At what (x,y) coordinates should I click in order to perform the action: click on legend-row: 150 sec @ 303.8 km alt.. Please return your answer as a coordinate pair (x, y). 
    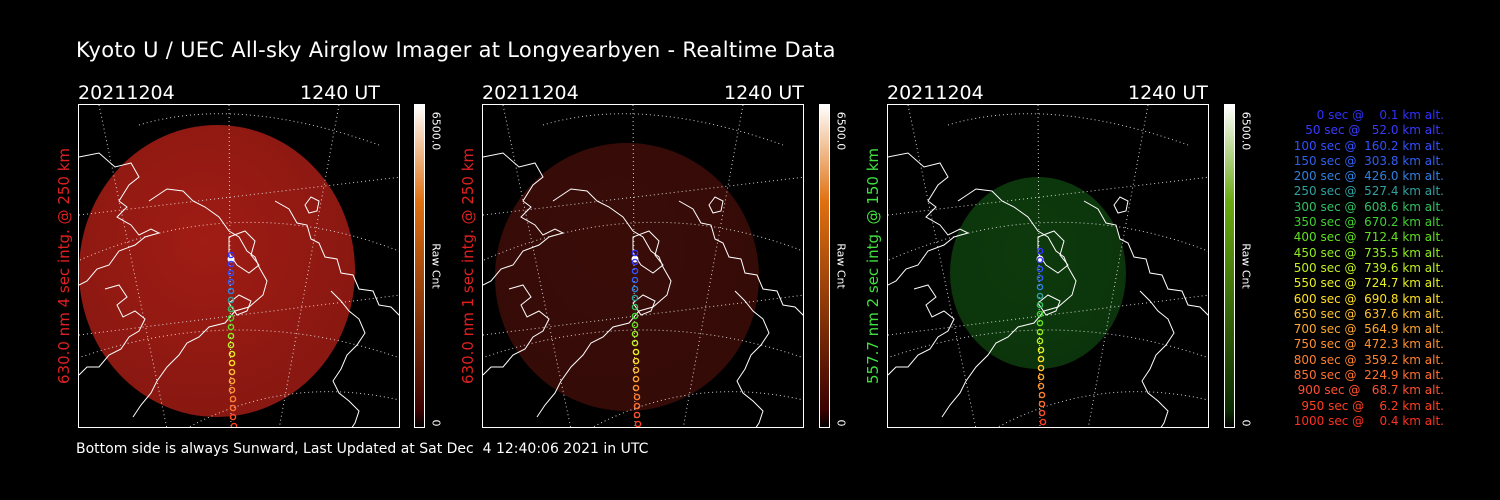
    Looking at the image, I should click on (1366, 160).